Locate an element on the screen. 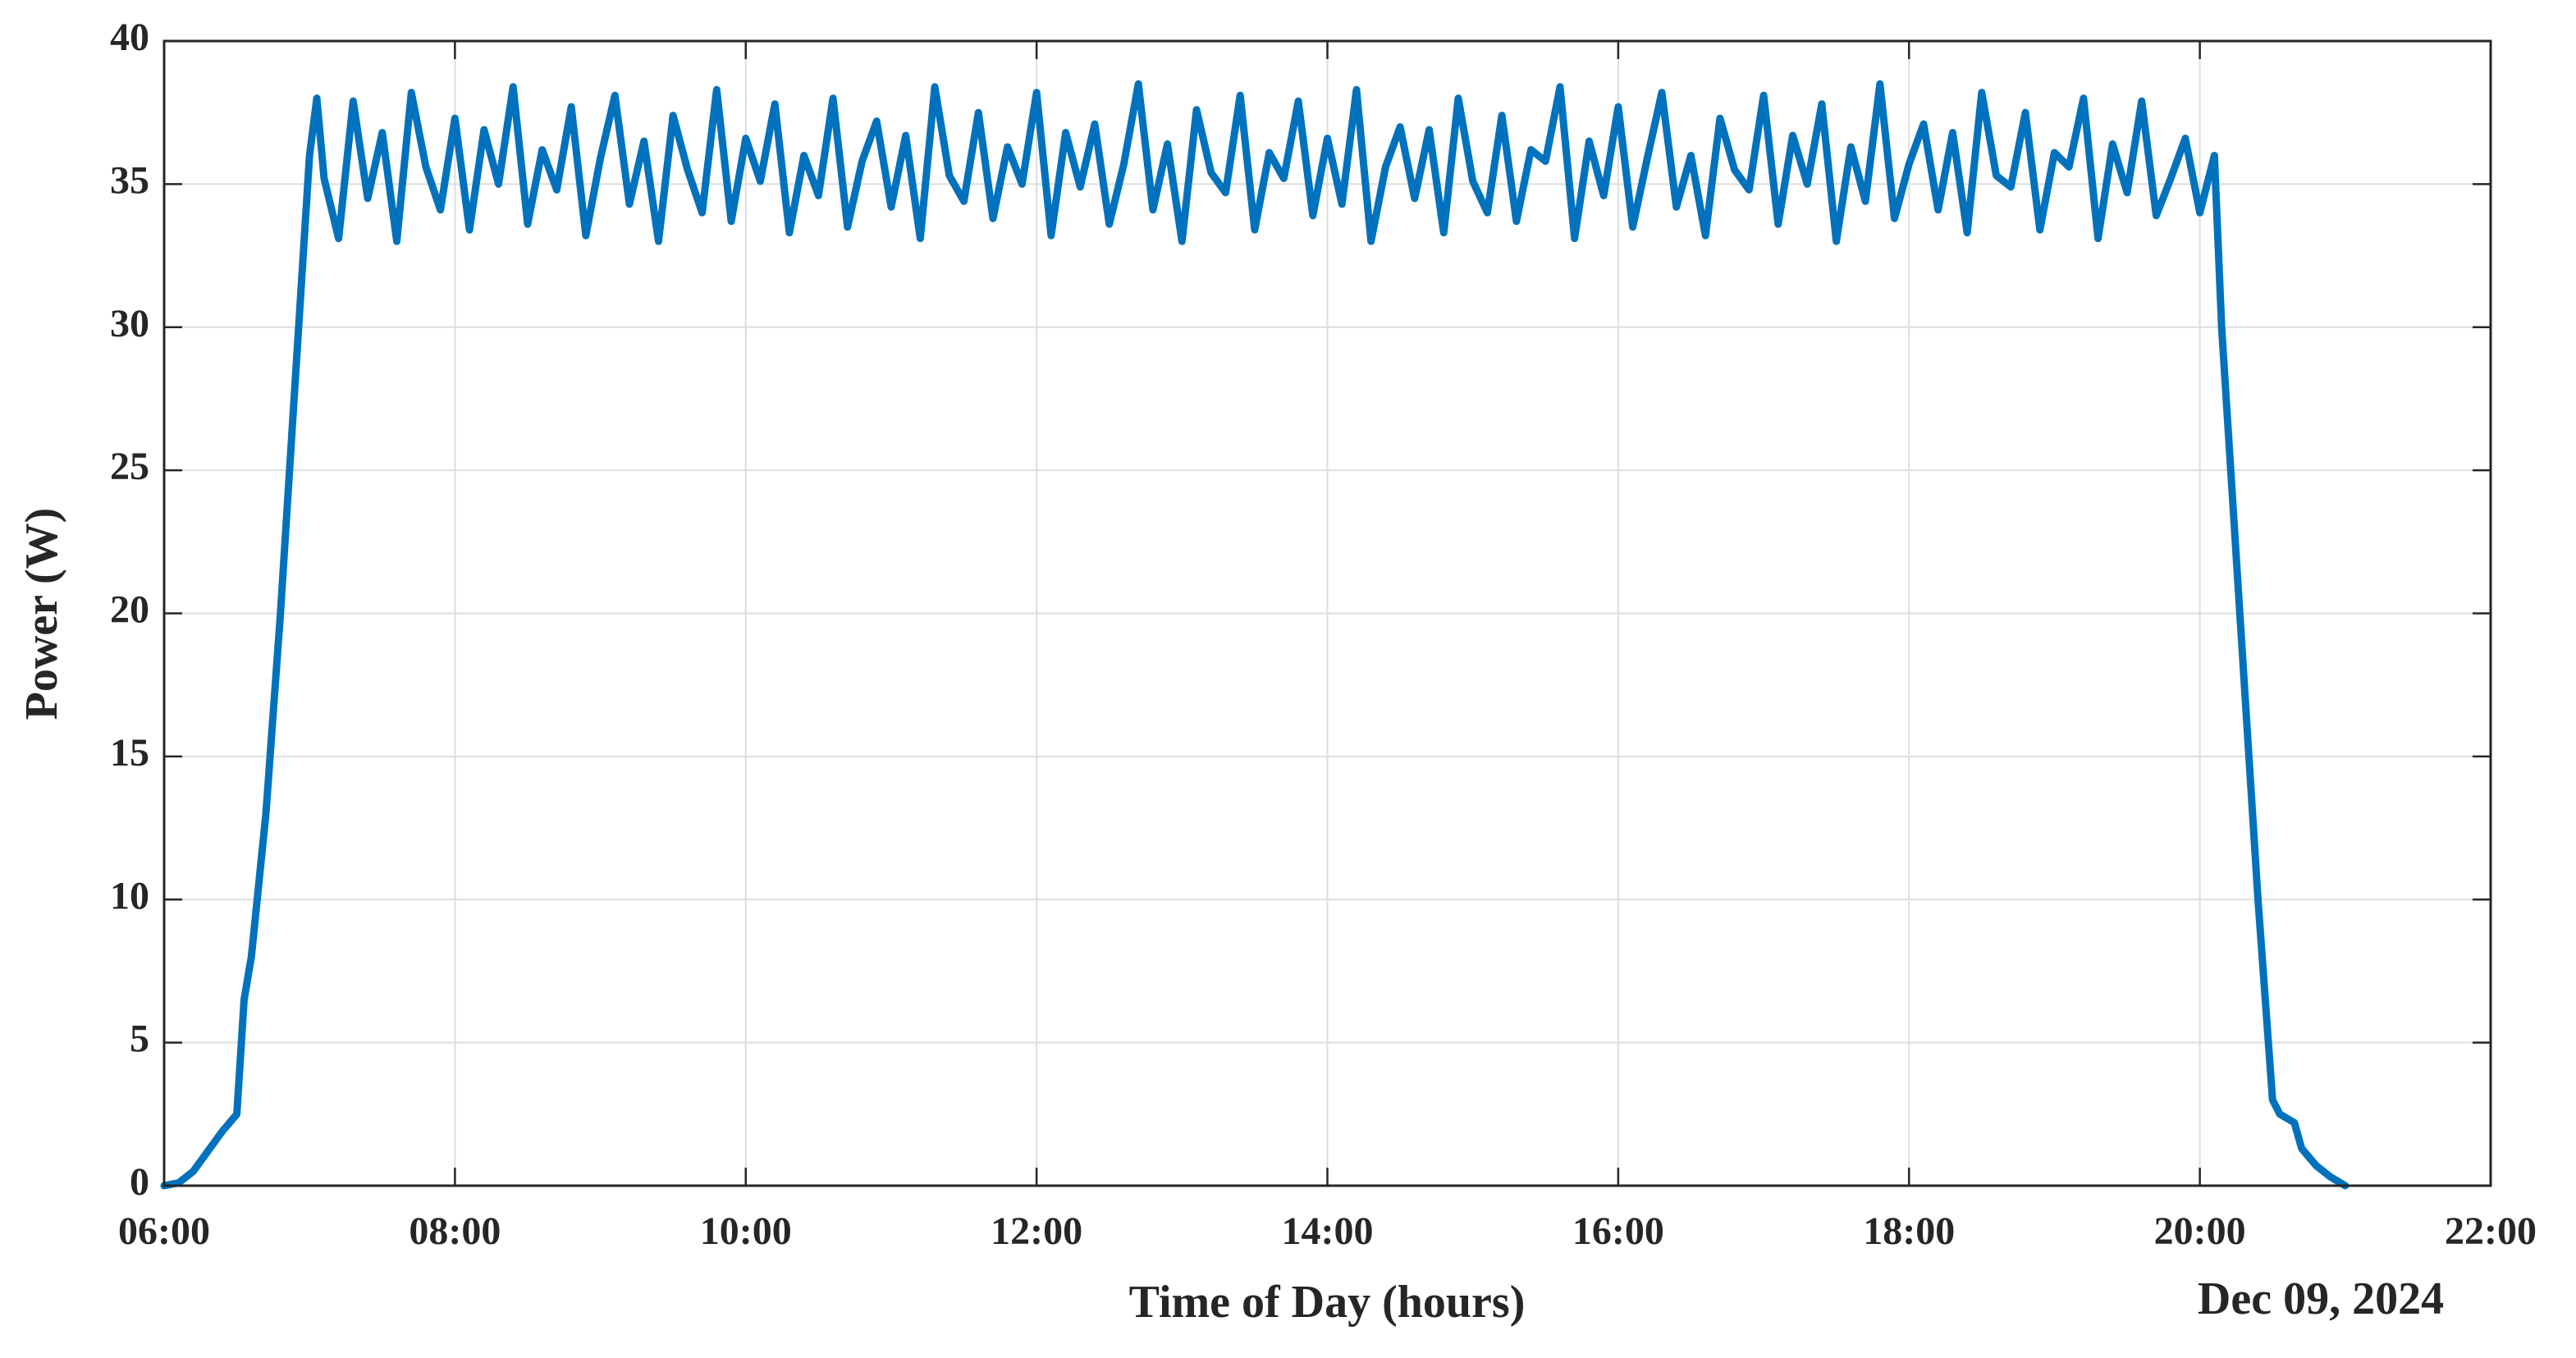 Image resolution: width=2576 pixels, height=1358 pixels. y-tick-label: 5 is located at coordinates (139, 1039).